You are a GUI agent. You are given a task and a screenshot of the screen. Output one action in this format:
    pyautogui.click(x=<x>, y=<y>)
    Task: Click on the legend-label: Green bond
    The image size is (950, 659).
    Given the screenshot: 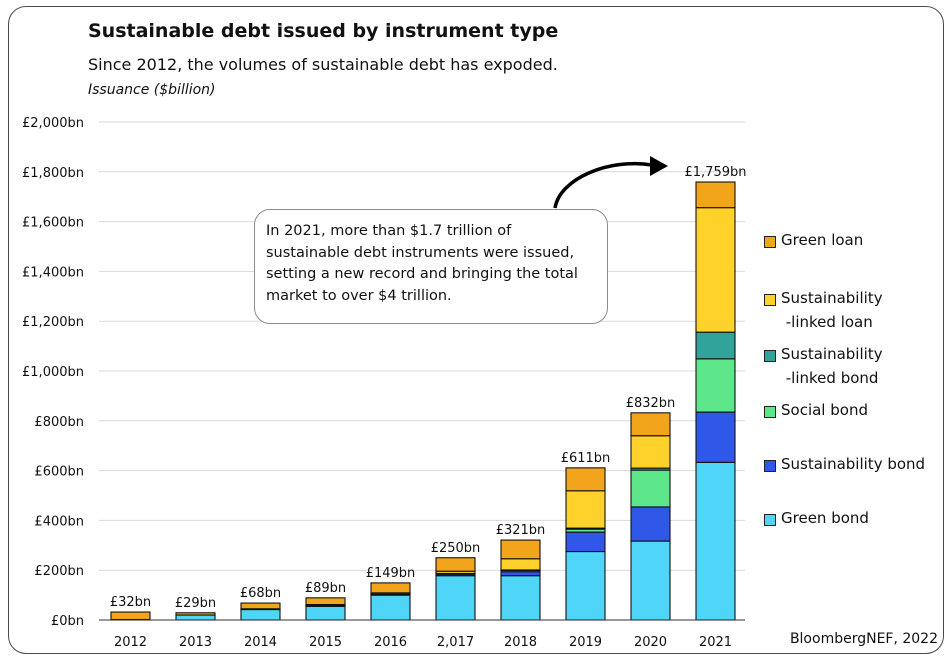 What is the action you would take?
    pyautogui.click(x=825, y=518)
    